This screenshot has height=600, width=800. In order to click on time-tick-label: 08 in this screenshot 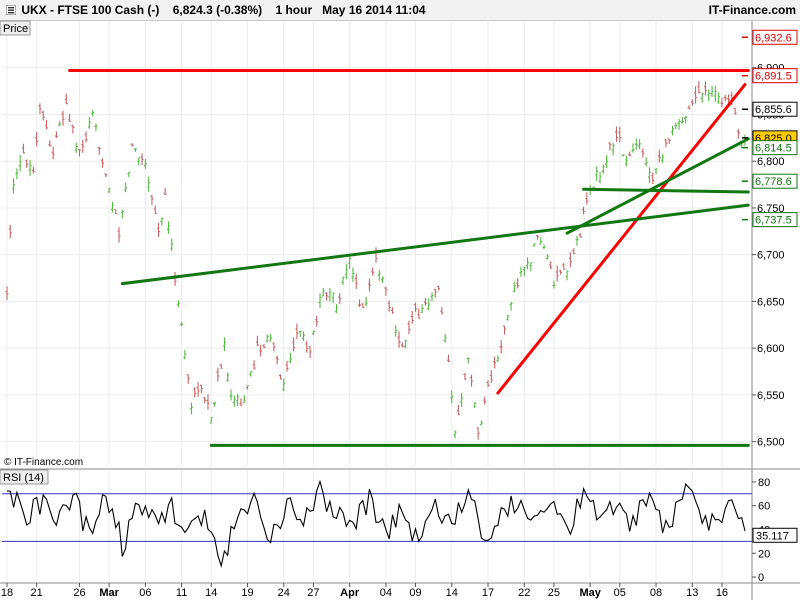, I will do `click(656, 593)`.